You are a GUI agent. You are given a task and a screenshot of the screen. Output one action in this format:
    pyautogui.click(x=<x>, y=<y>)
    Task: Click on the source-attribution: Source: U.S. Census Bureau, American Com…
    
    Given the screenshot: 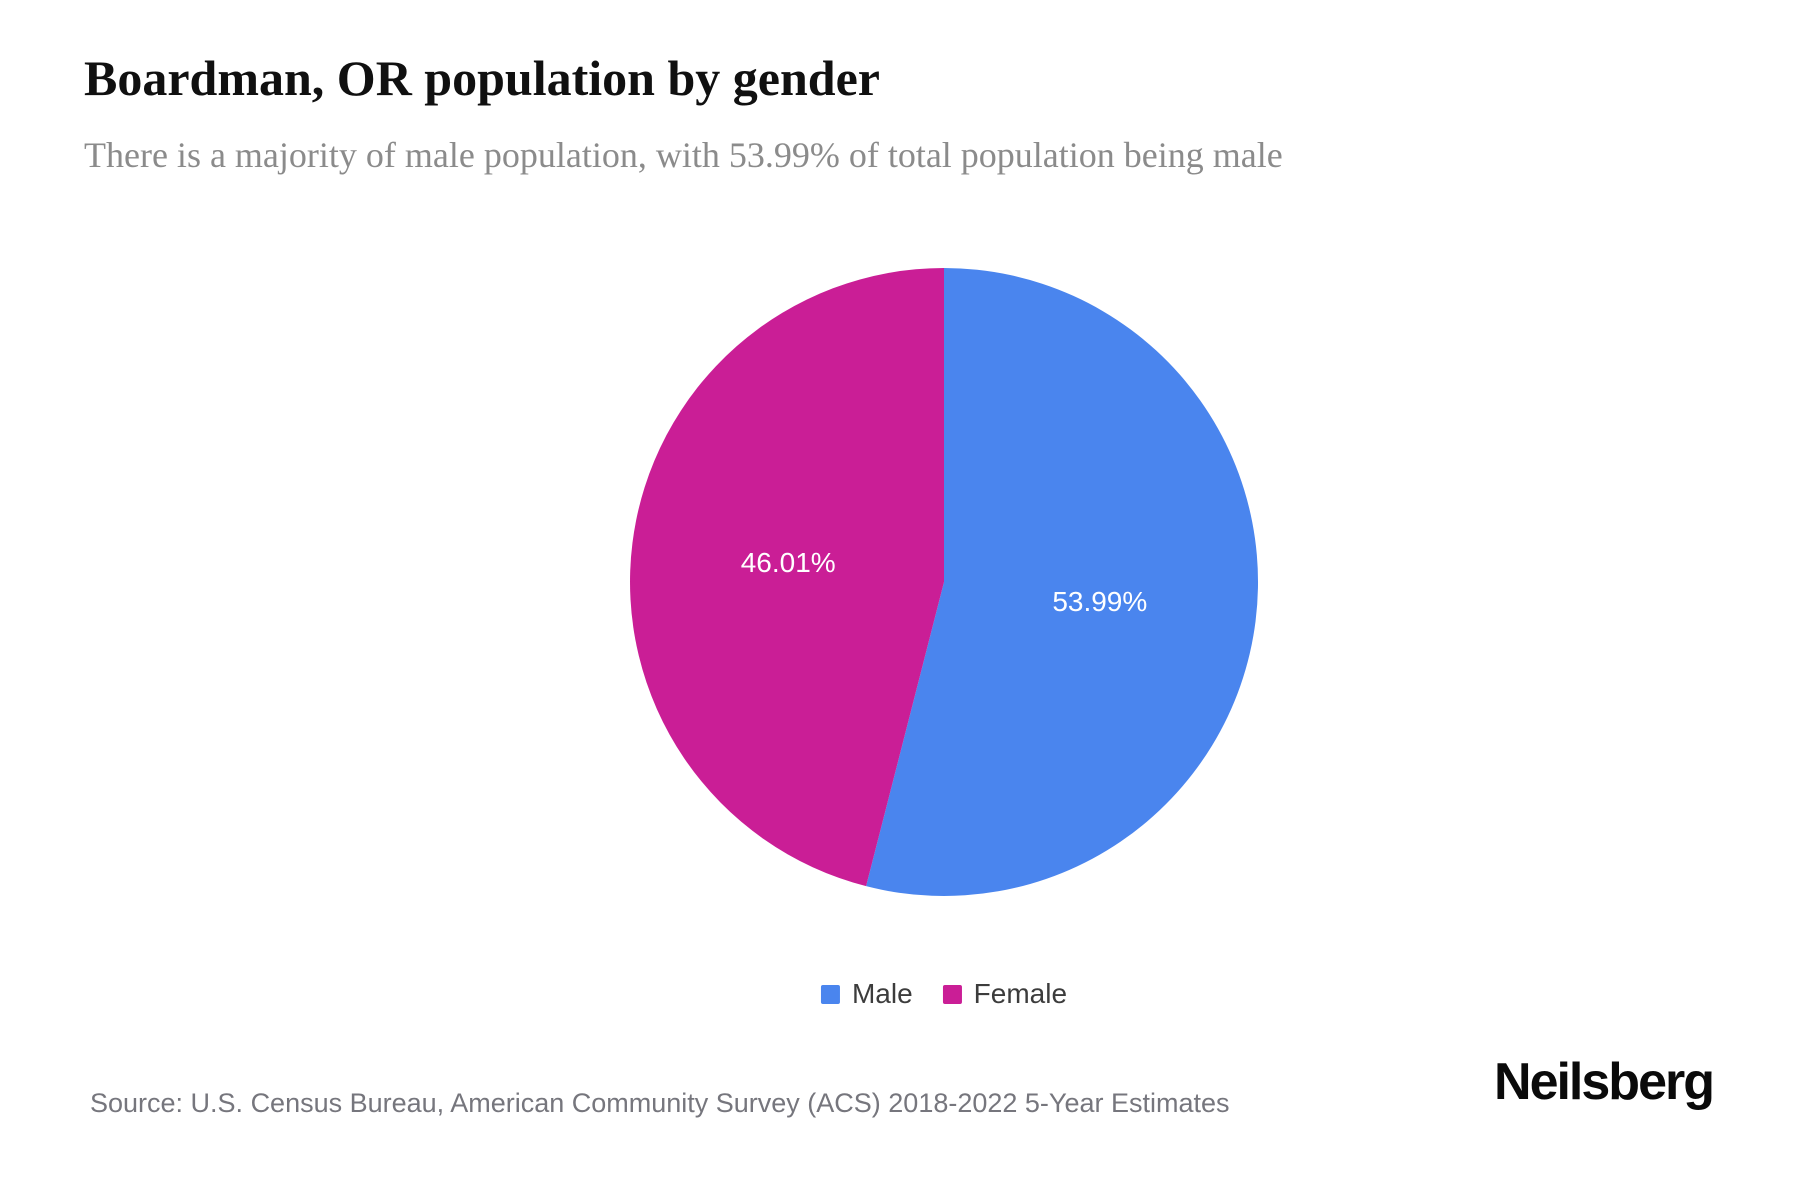 What is the action you would take?
    pyautogui.click(x=660, y=1103)
    